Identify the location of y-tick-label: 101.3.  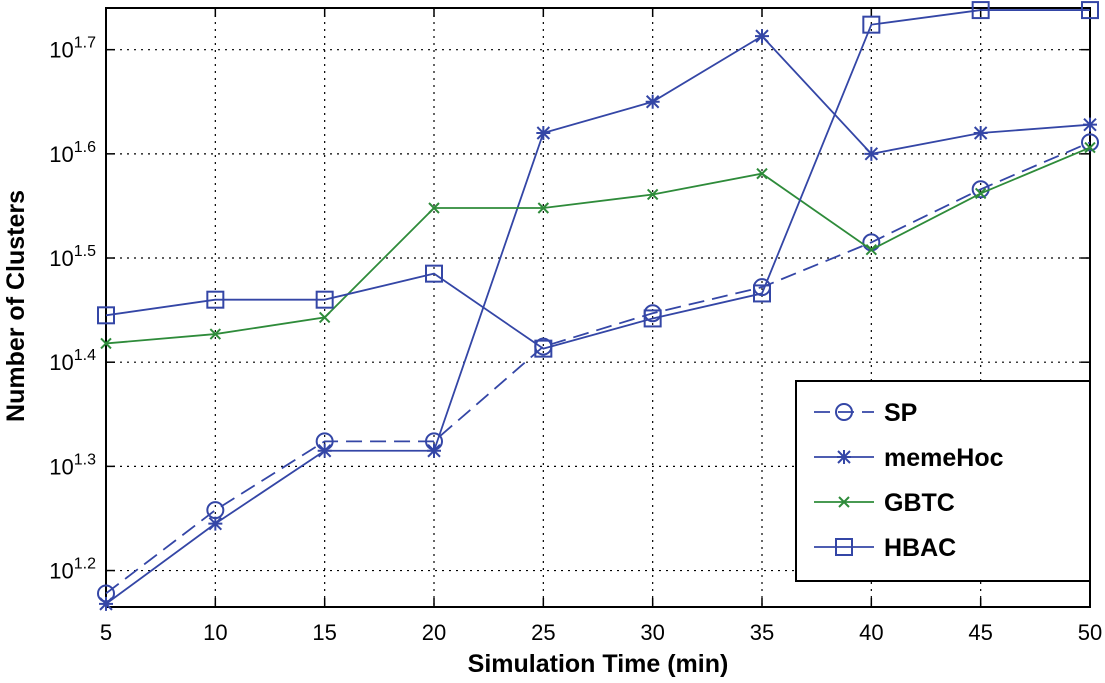
(72, 465).